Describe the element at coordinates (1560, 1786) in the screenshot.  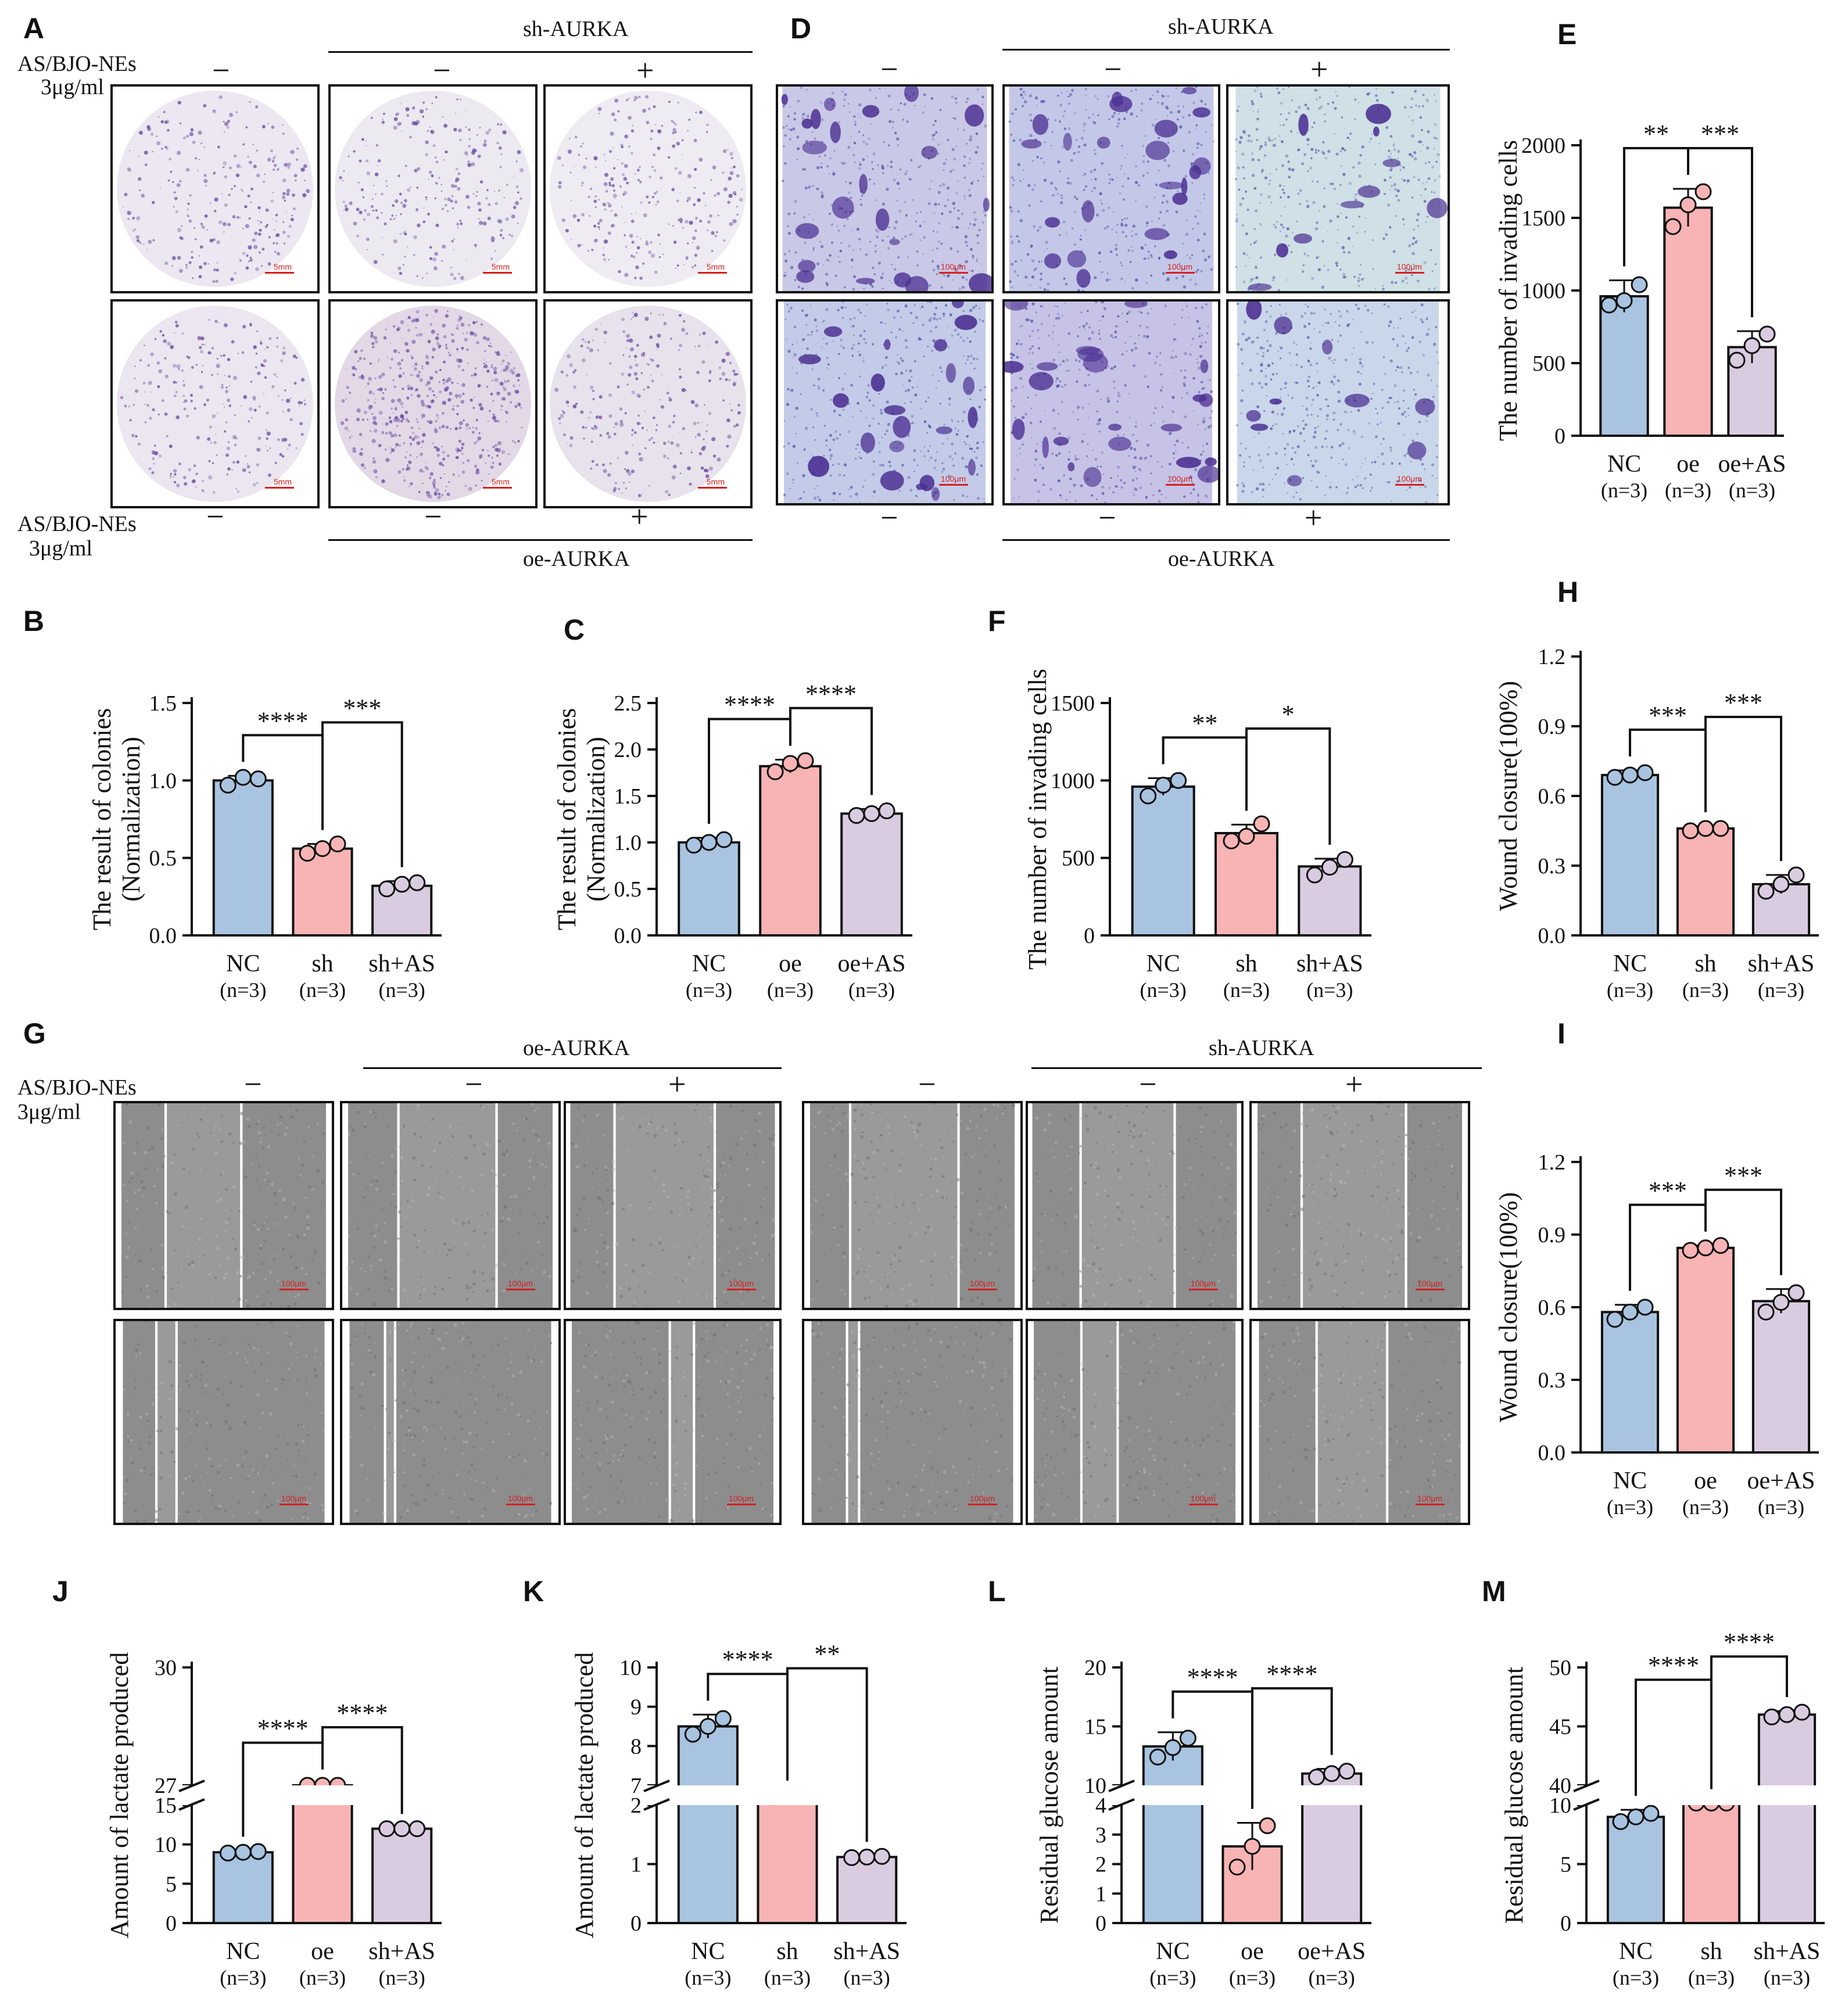
I see `y-tick-label: 40` at that location.